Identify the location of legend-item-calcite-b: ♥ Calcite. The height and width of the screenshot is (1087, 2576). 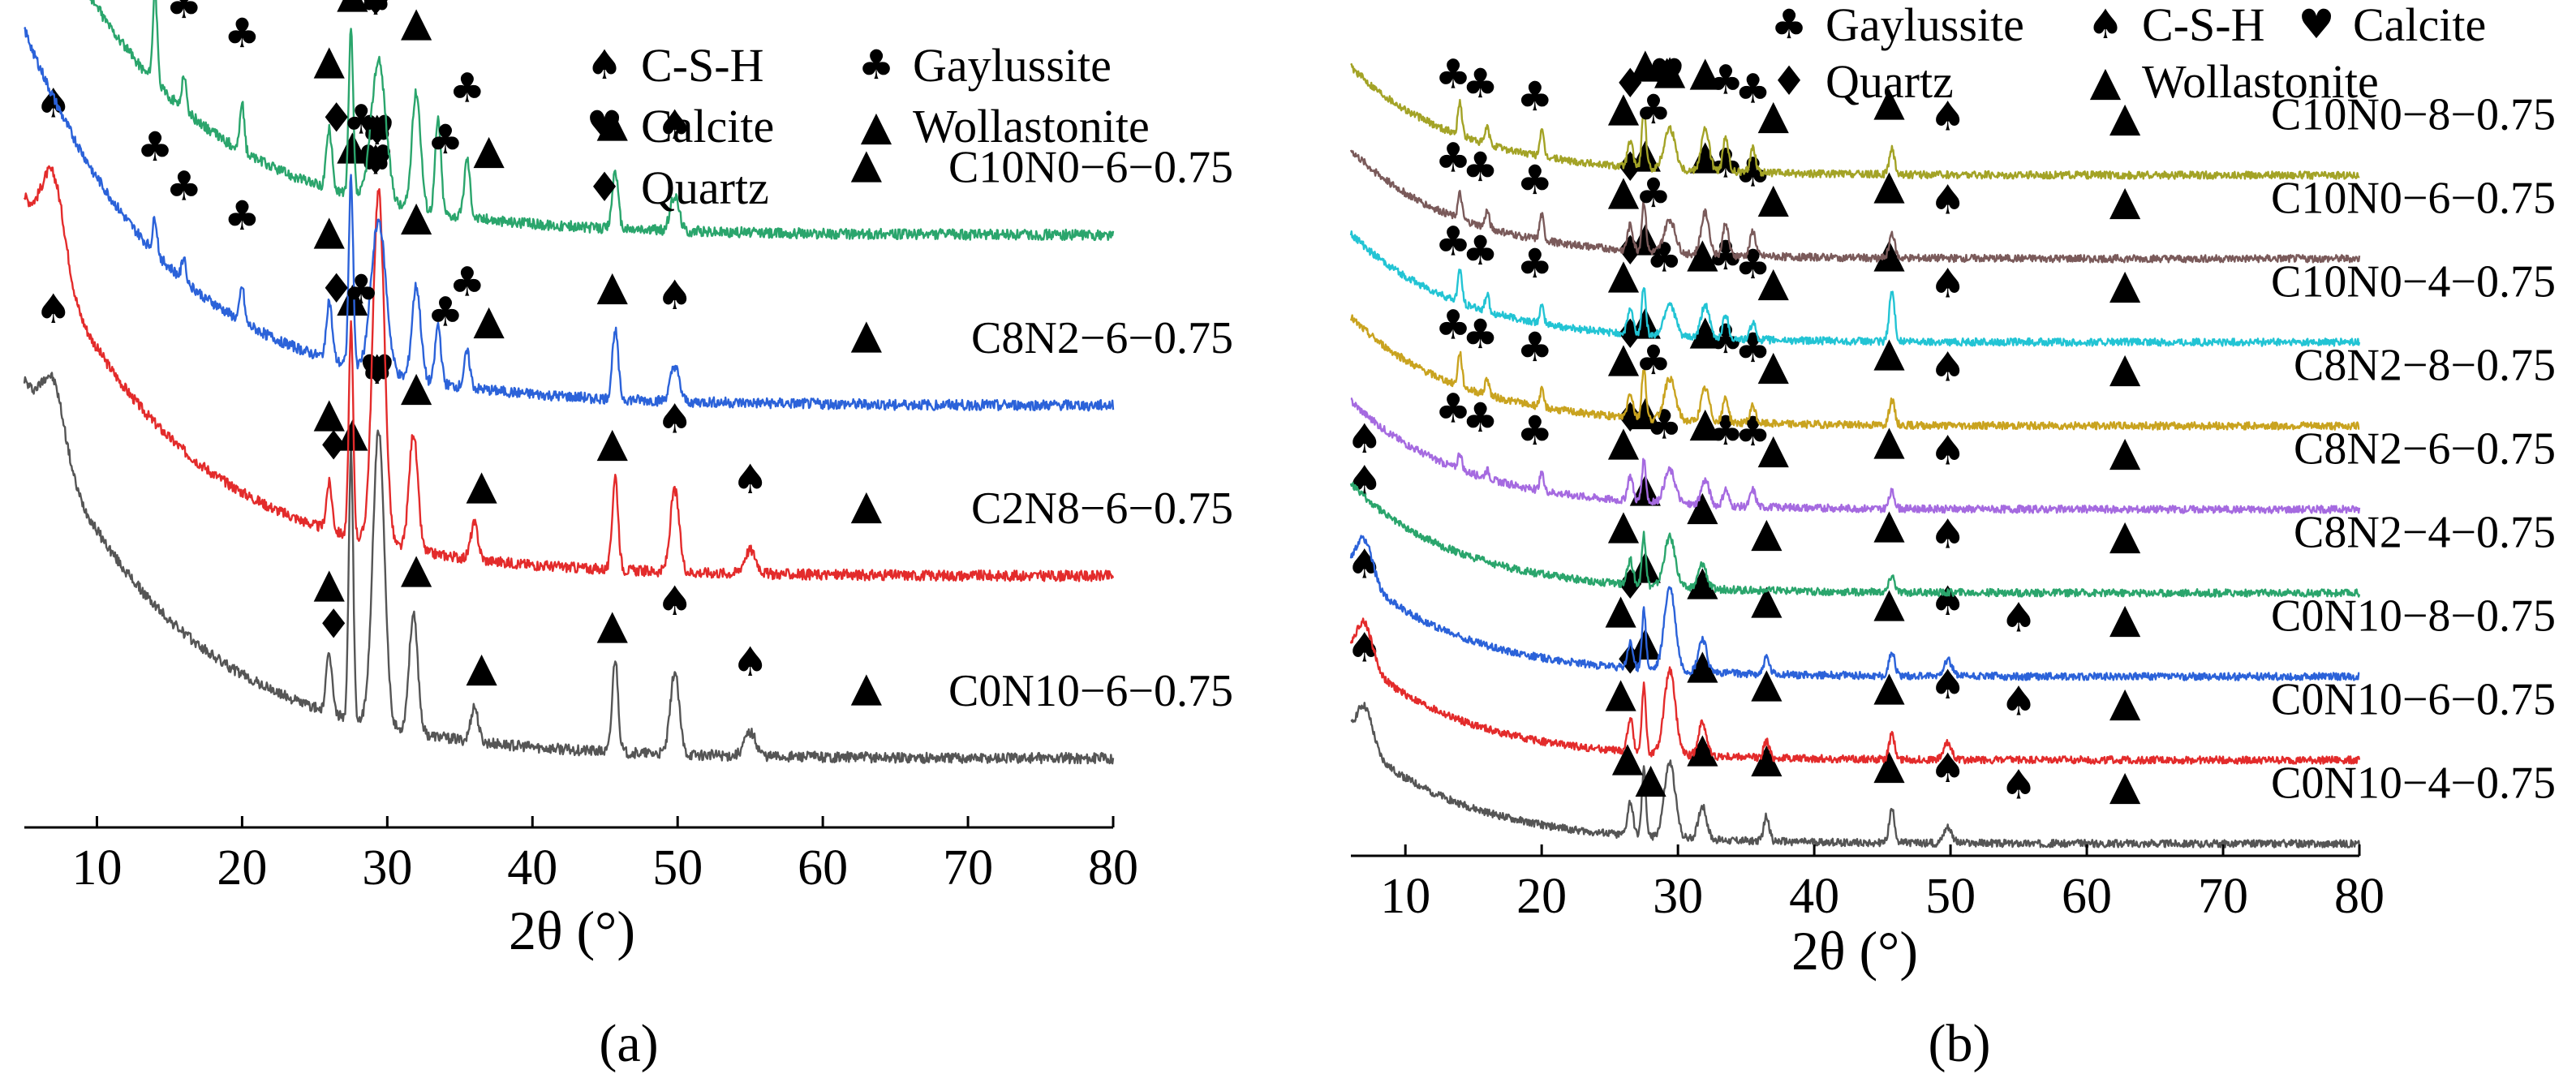
(2393, 25).